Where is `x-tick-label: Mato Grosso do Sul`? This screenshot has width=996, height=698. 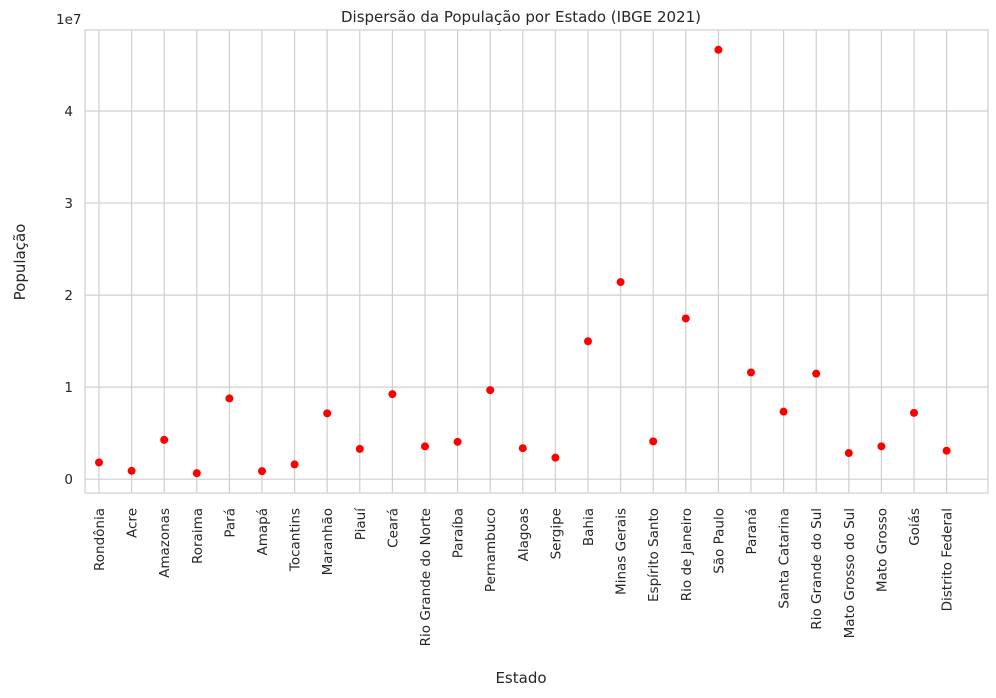
x-tick-label: Mato Grosso do Sul is located at coordinates (850, 573).